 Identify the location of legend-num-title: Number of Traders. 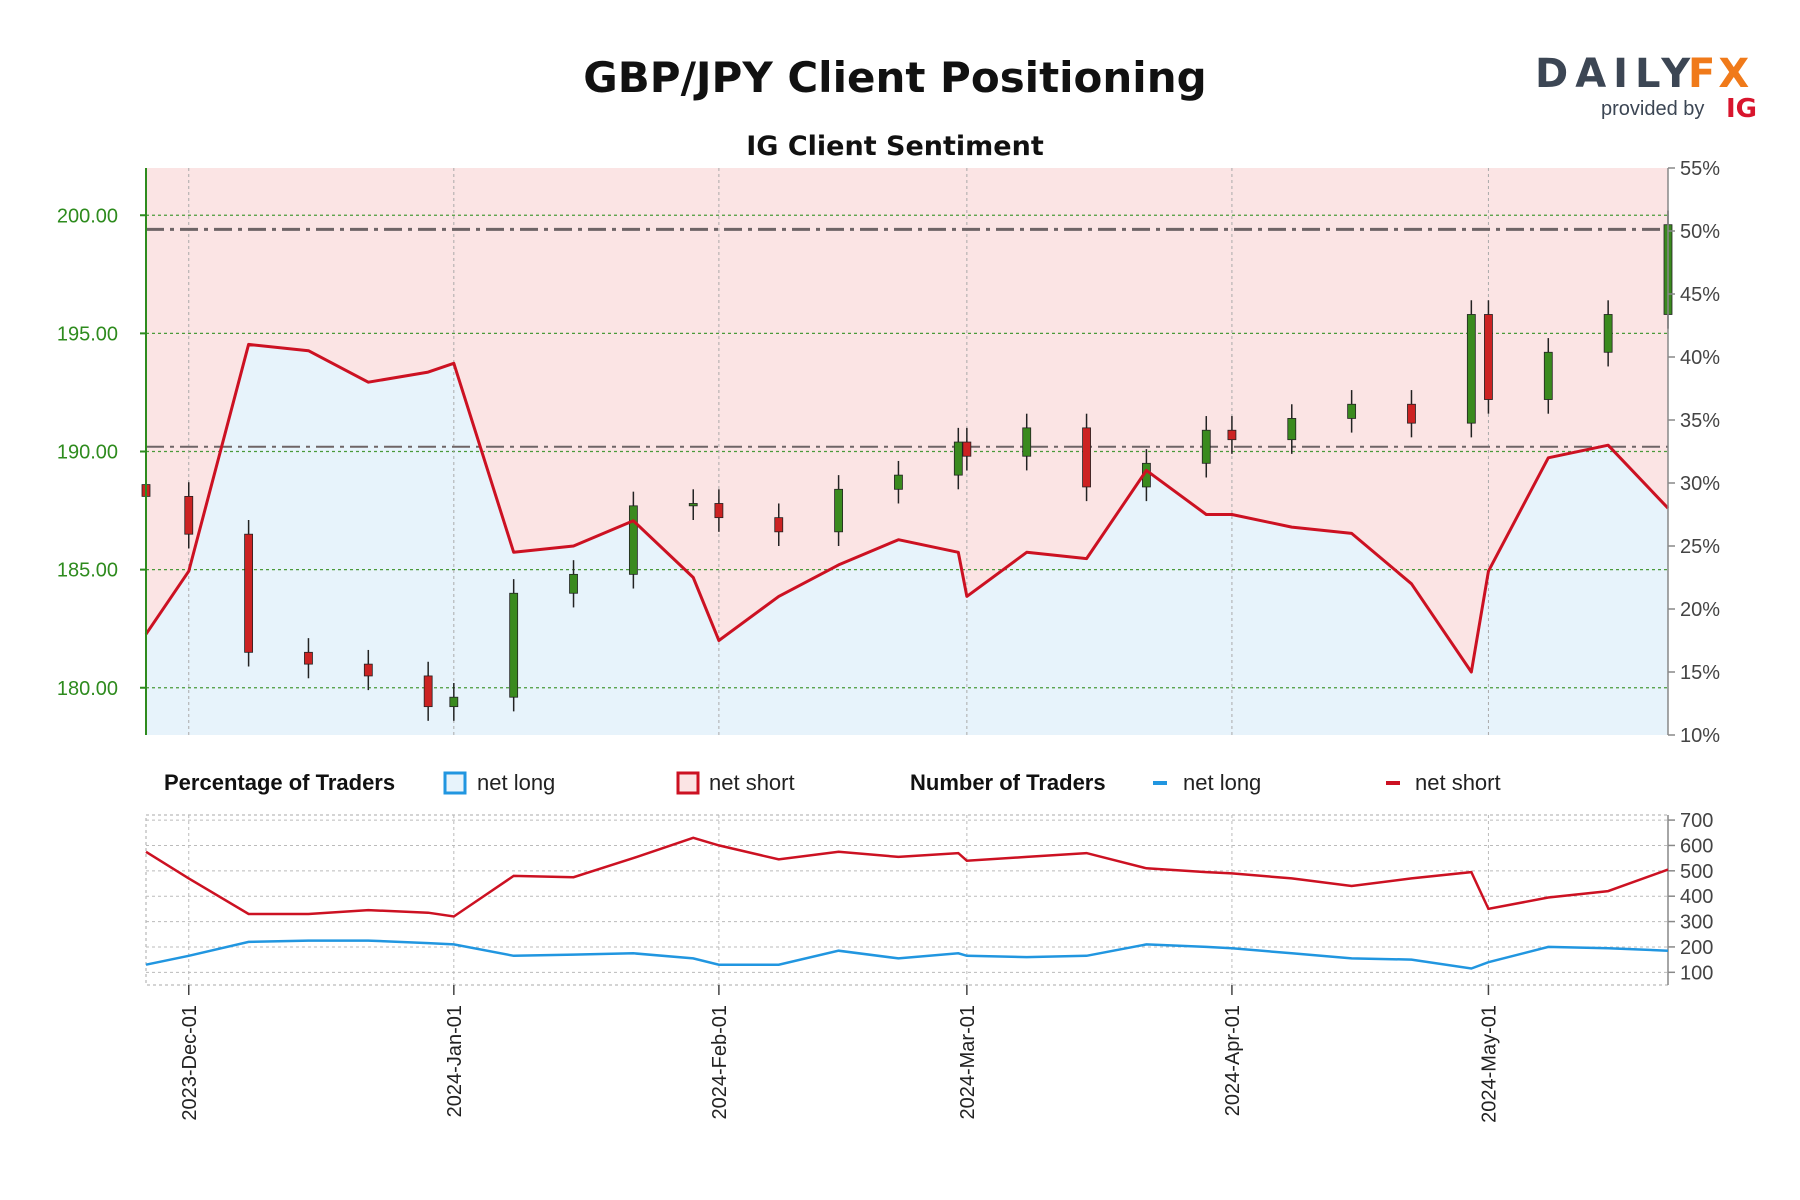
(1008, 782).